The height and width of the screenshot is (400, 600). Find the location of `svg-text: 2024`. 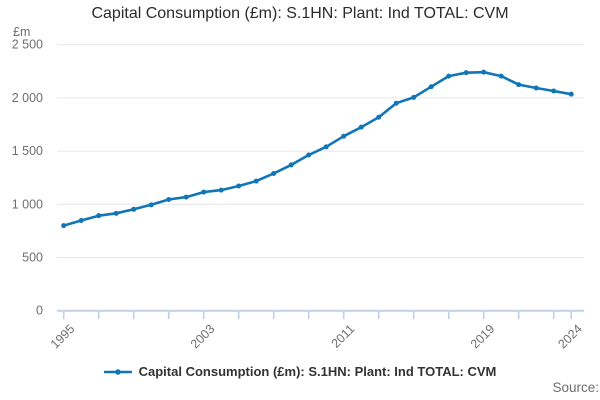

svg-text: 2024 is located at coordinates (570, 337).